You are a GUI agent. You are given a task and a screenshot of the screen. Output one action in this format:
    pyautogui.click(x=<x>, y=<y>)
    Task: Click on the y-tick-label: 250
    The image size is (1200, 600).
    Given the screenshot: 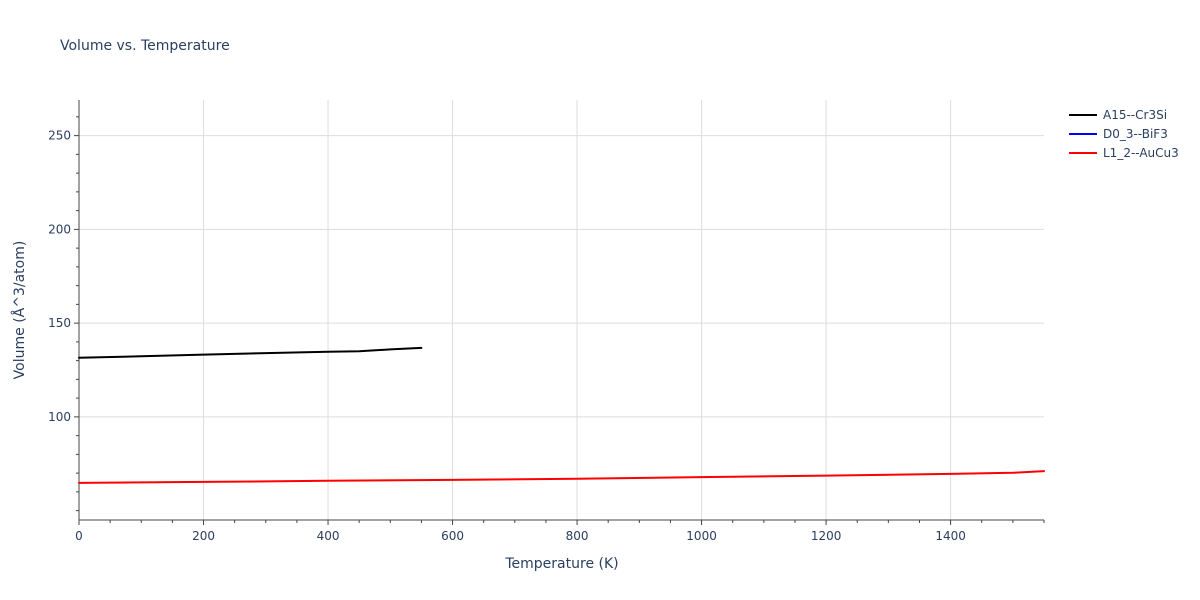 What is the action you would take?
    pyautogui.click(x=59, y=136)
    